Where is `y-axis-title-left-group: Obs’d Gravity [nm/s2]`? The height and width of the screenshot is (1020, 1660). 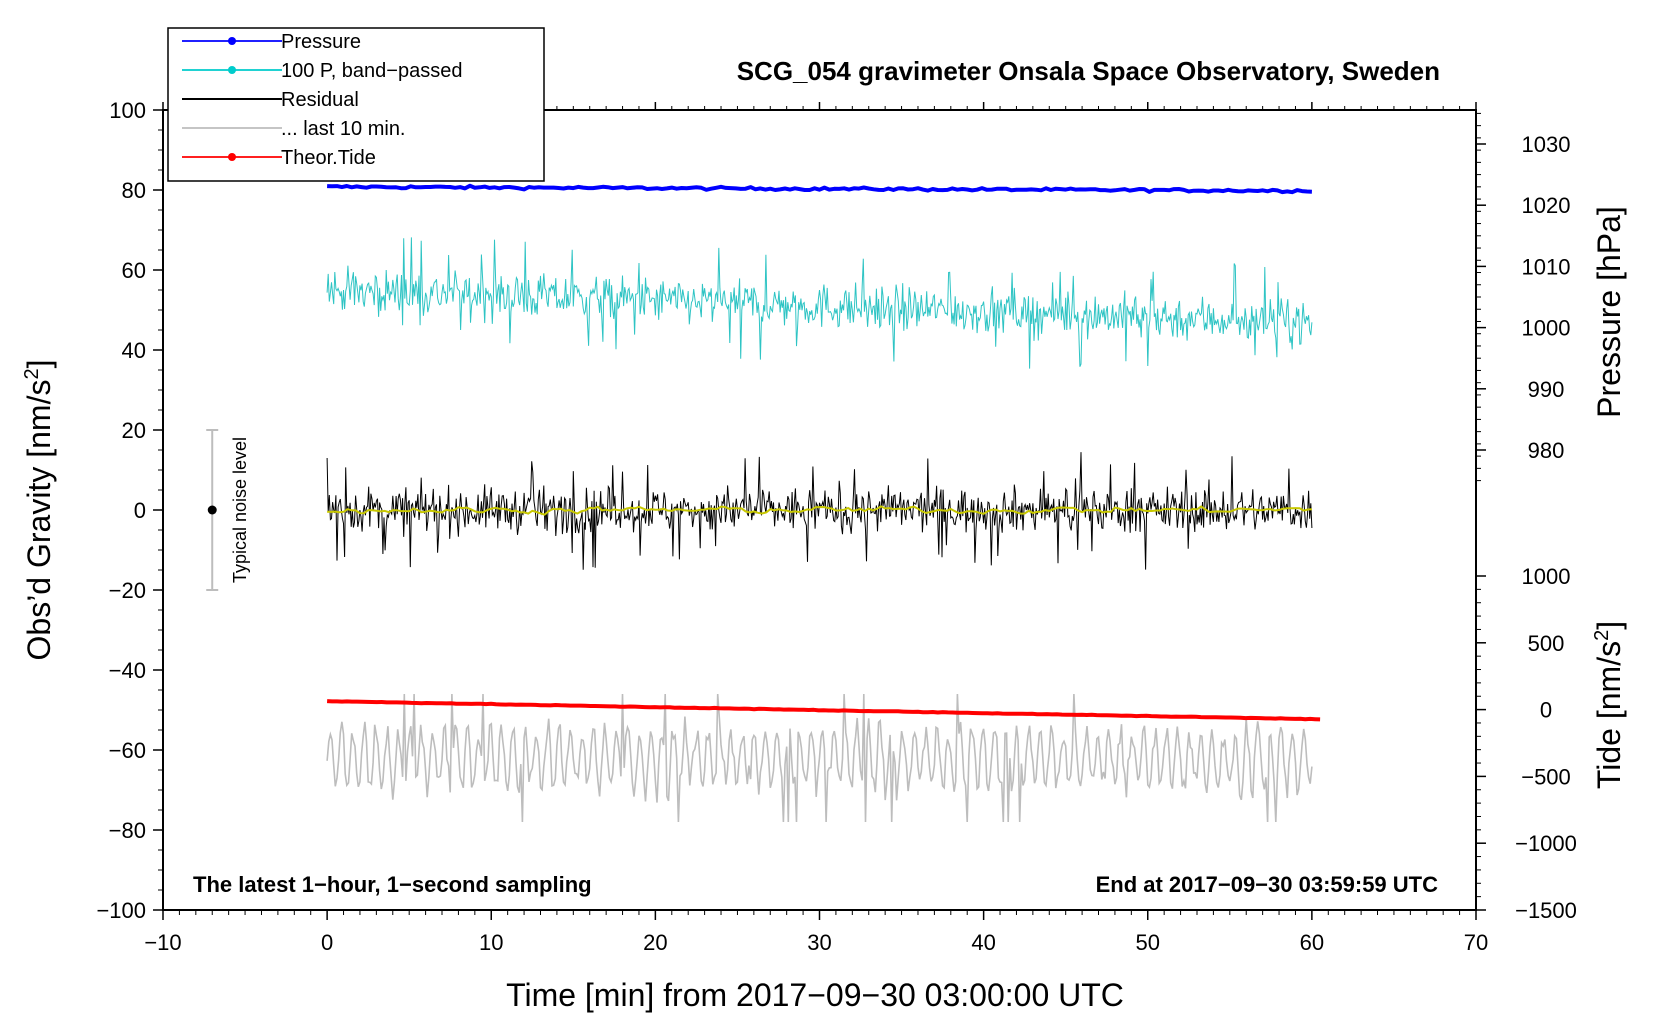 y-axis-title-left-group: Obs’d Gravity [nm/s2] is located at coordinates (39, 510).